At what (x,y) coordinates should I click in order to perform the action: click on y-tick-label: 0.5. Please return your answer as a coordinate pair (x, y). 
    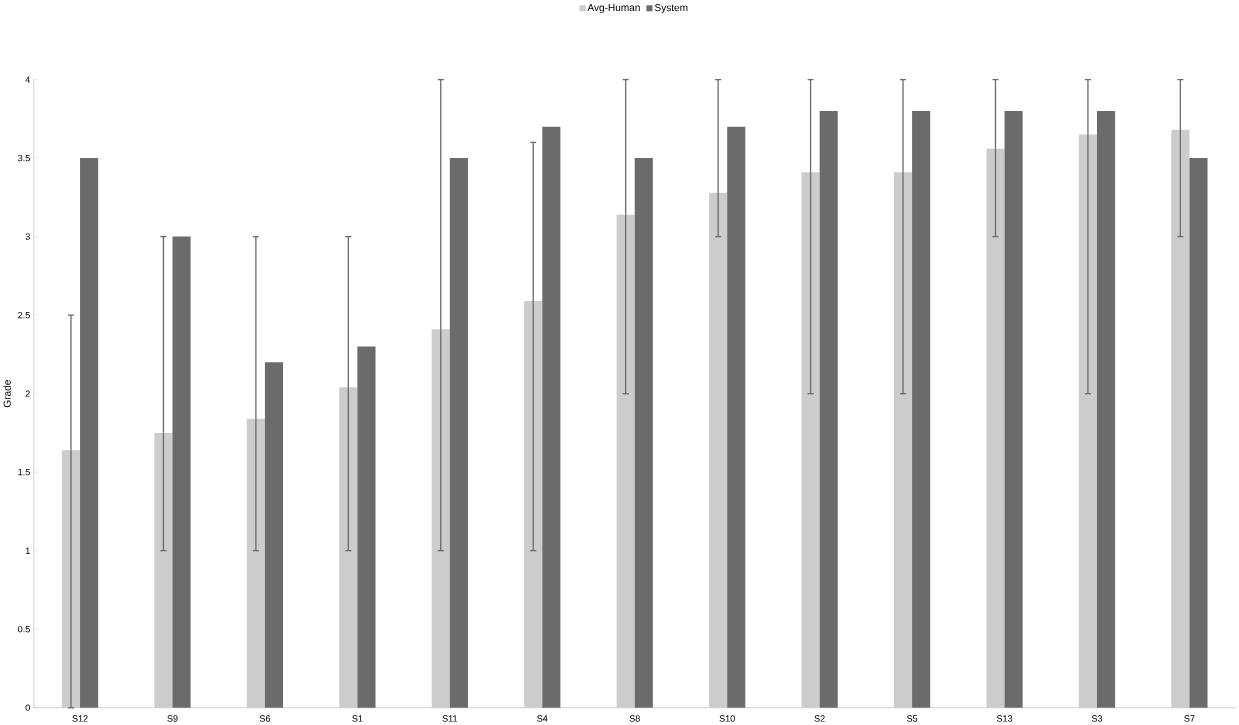
    Looking at the image, I should click on (24, 629).